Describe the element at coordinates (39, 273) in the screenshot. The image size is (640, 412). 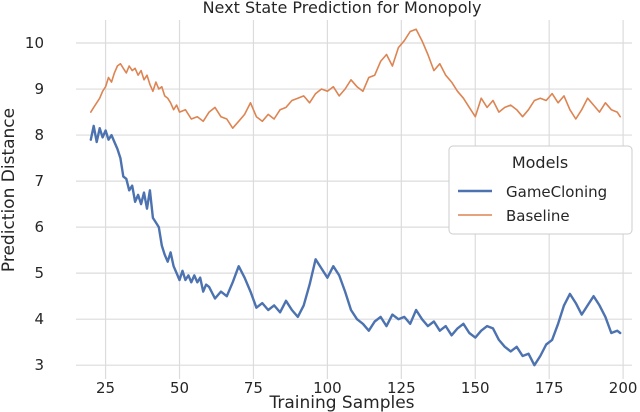
I see `y-tick-label: 5` at that location.